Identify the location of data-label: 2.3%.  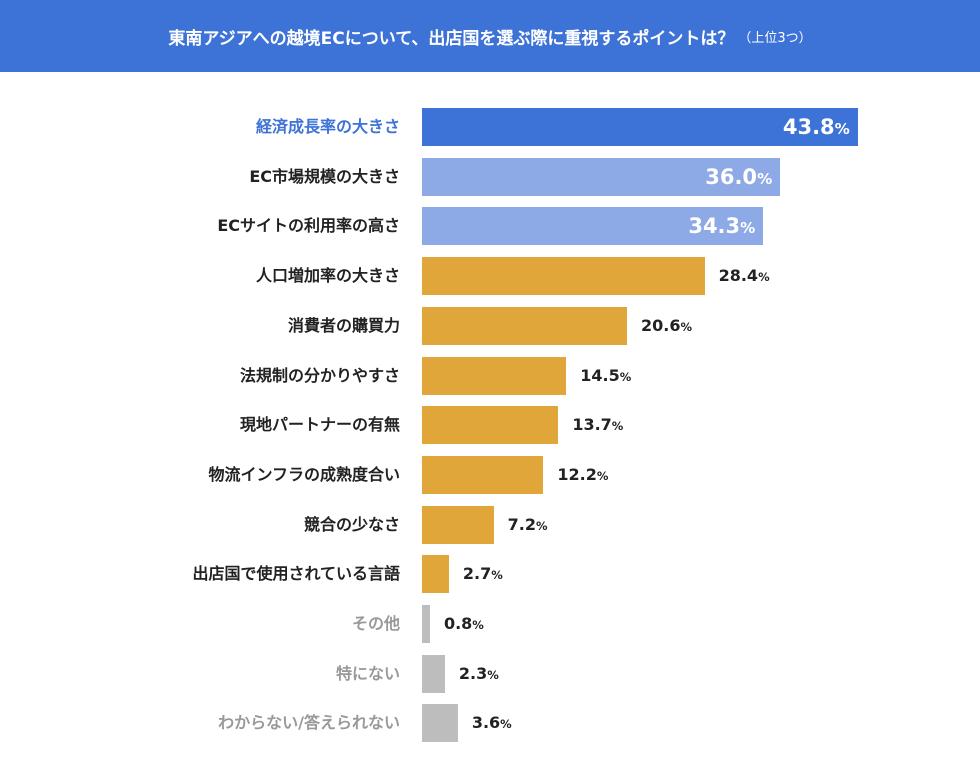
(478, 673).